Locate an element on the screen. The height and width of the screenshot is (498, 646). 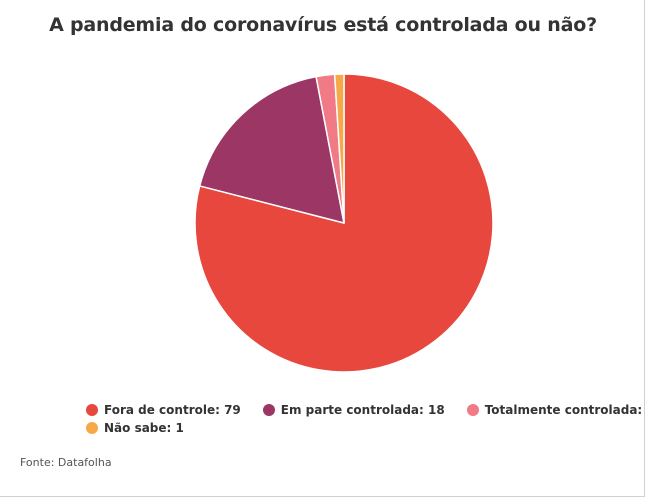
legend-item-totalmente-controlada: Totalmente controlada: 2 is located at coordinates (556, 410).